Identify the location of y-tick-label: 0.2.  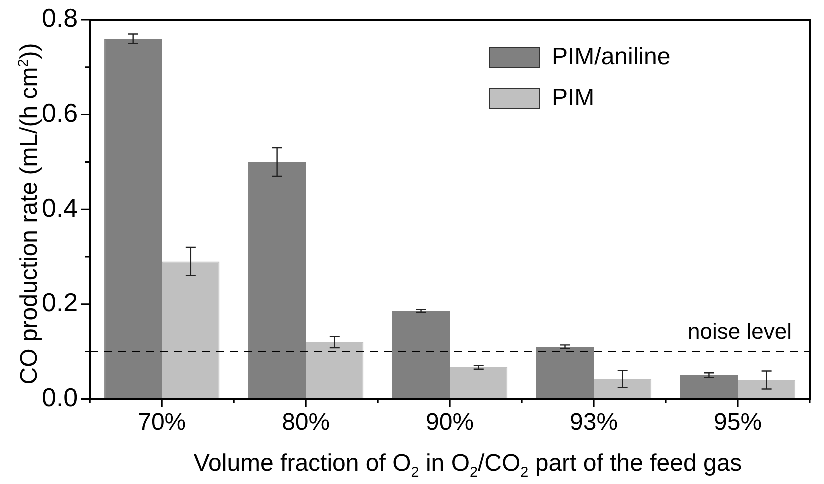
(60, 303).